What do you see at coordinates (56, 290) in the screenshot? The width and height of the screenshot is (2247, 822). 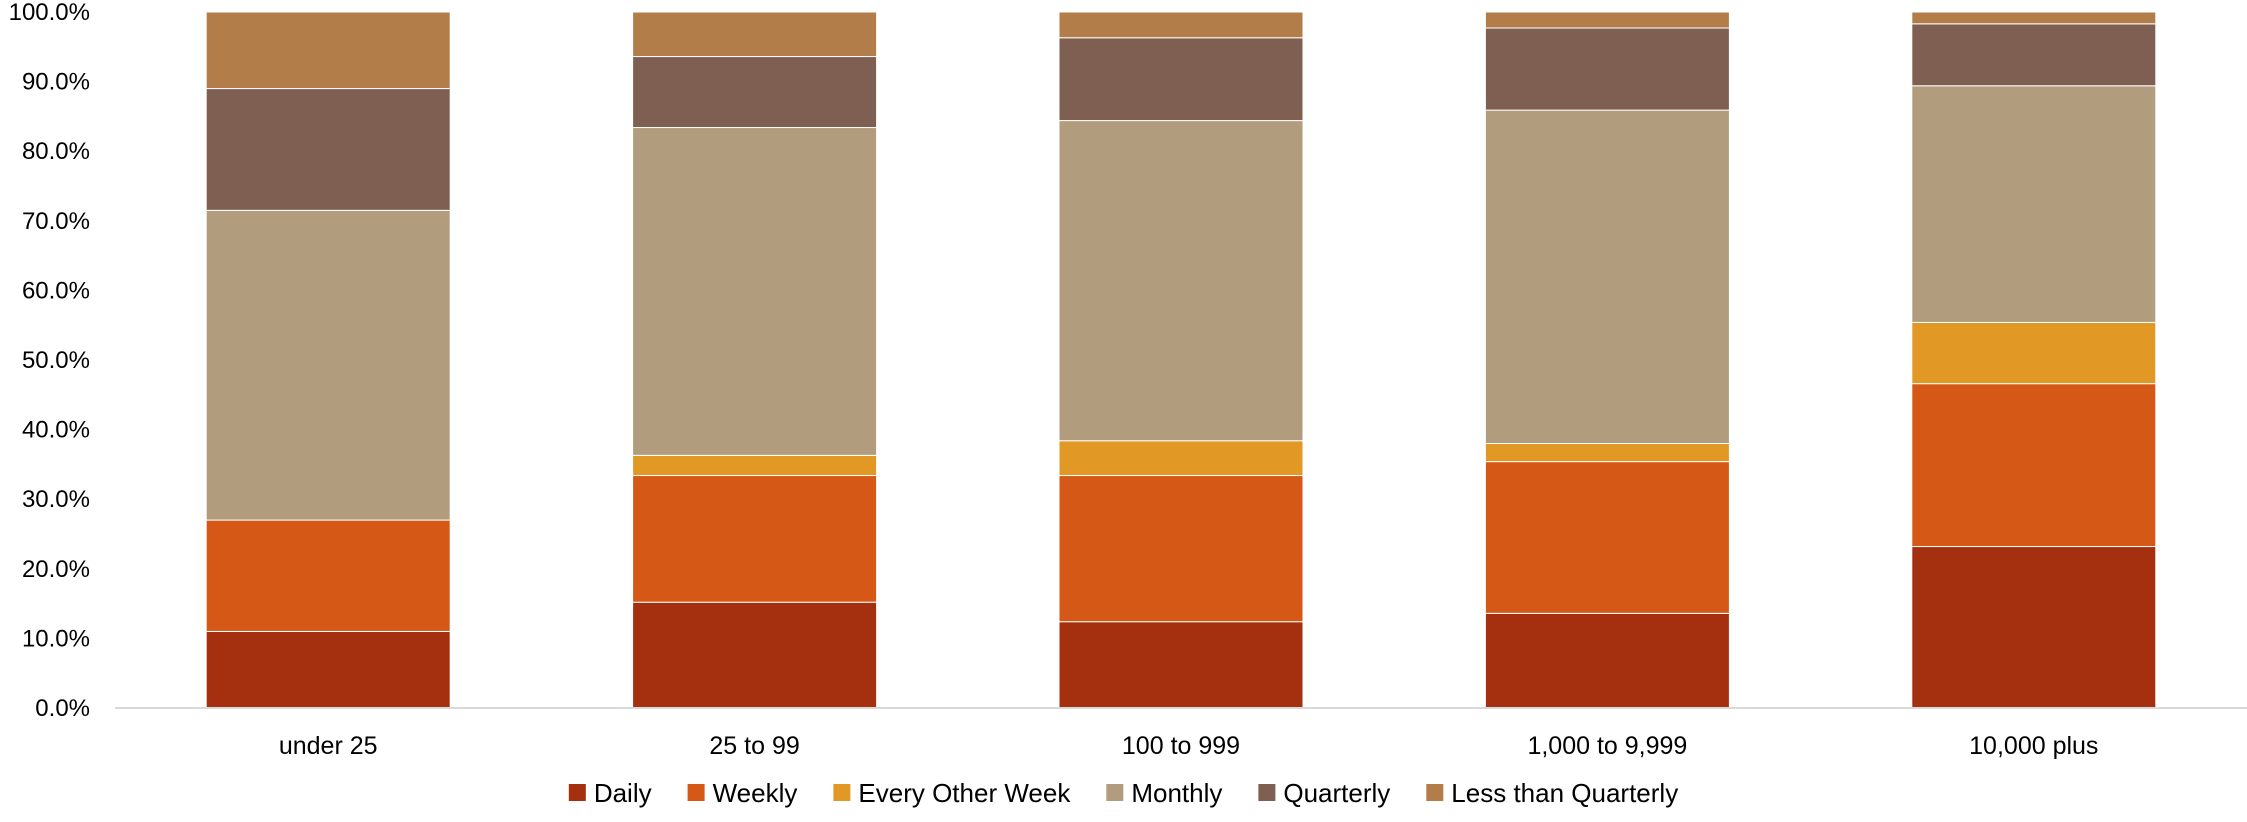 I see `y-tick-label: 60.0%` at bounding box center [56, 290].